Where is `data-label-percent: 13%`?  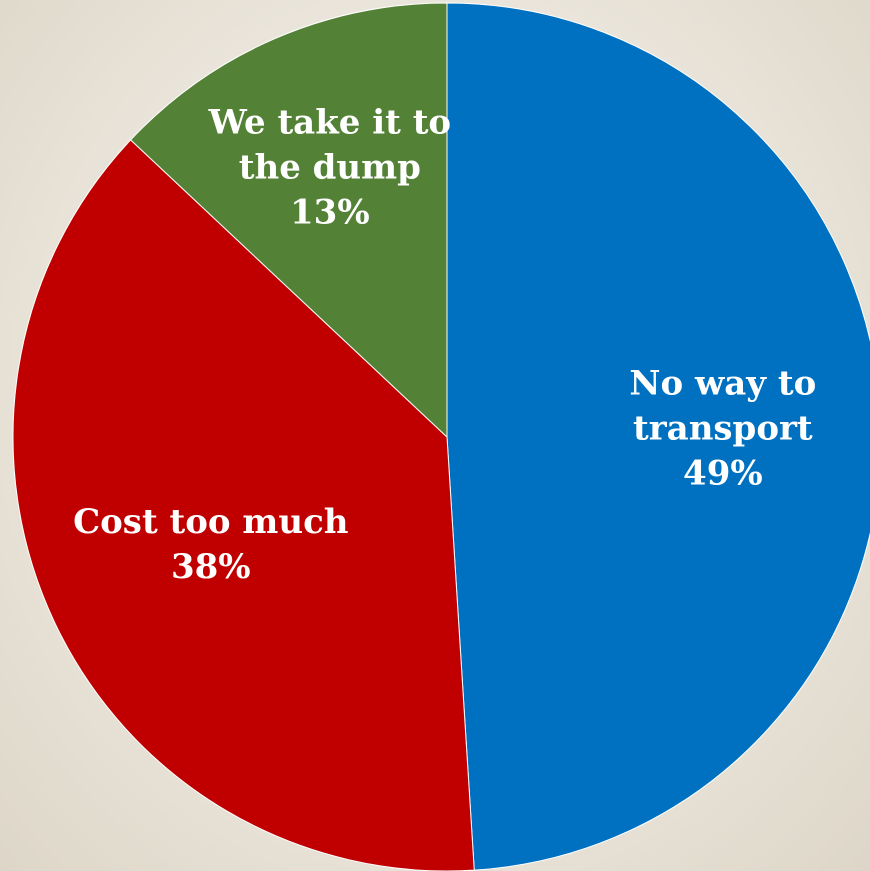
data-label-percent: 13% is located at coordinates (330, 212).